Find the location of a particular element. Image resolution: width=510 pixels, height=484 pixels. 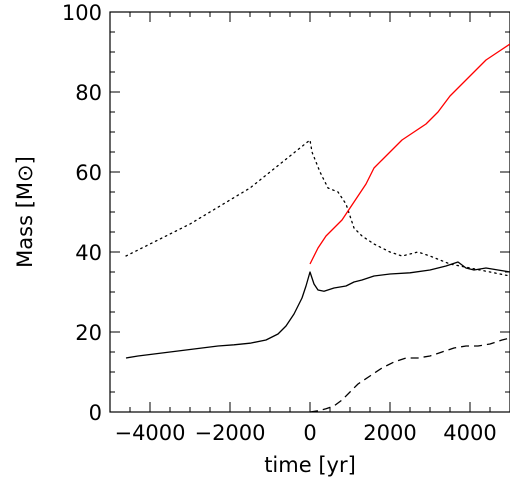

y-axis-title: Mass [M⊙] is located at coordinates (25, 212).